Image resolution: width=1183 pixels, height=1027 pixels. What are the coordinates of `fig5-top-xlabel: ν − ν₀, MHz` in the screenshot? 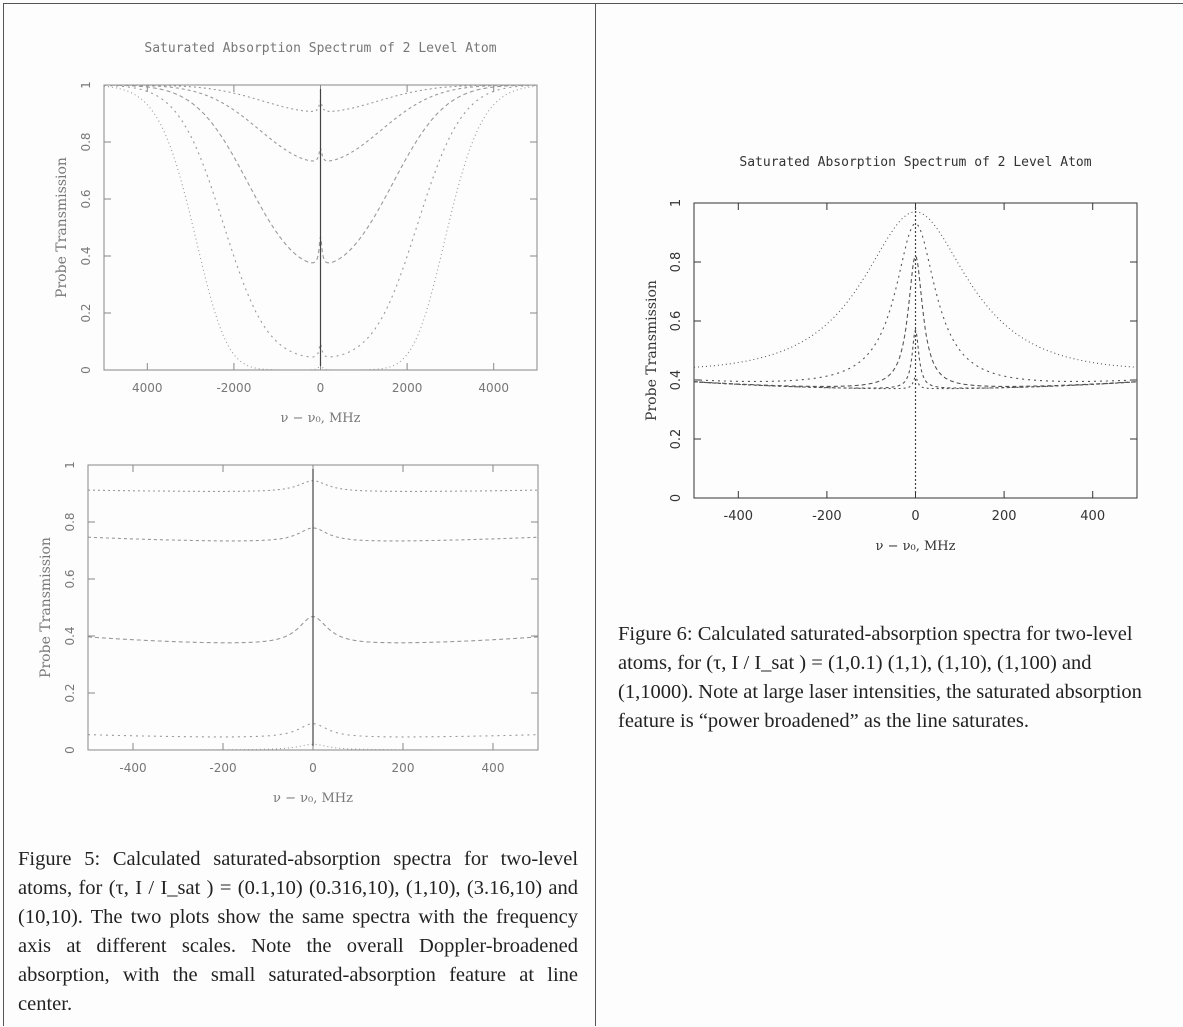 It's located at (321, 418).